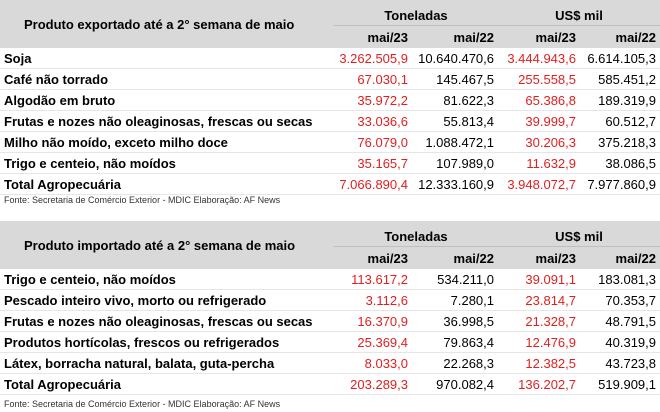 The height and width of the screenshot is (412, 660). Describe the element at coordinates (539, 79) in the screenshot. I see `usd-mai23-cell: 255.558,5` at that location.